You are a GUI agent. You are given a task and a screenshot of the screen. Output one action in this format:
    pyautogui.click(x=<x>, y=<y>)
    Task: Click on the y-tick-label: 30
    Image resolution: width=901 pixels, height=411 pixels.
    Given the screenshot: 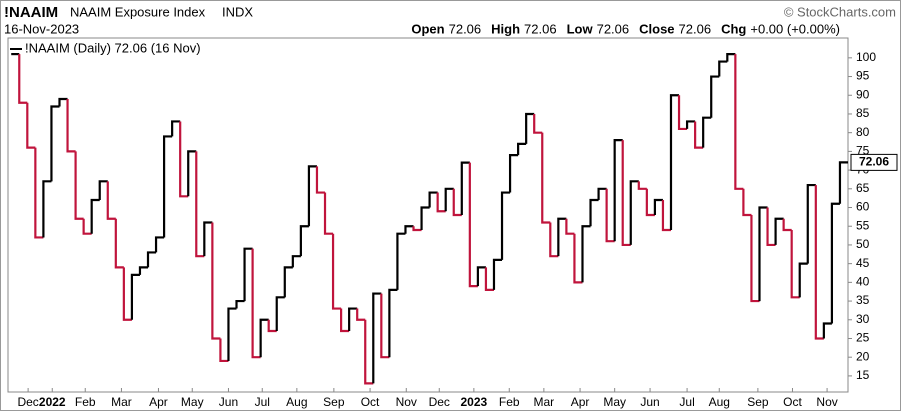 What is the action you would take?
    pyautogui.click(x=863, y=319)
    